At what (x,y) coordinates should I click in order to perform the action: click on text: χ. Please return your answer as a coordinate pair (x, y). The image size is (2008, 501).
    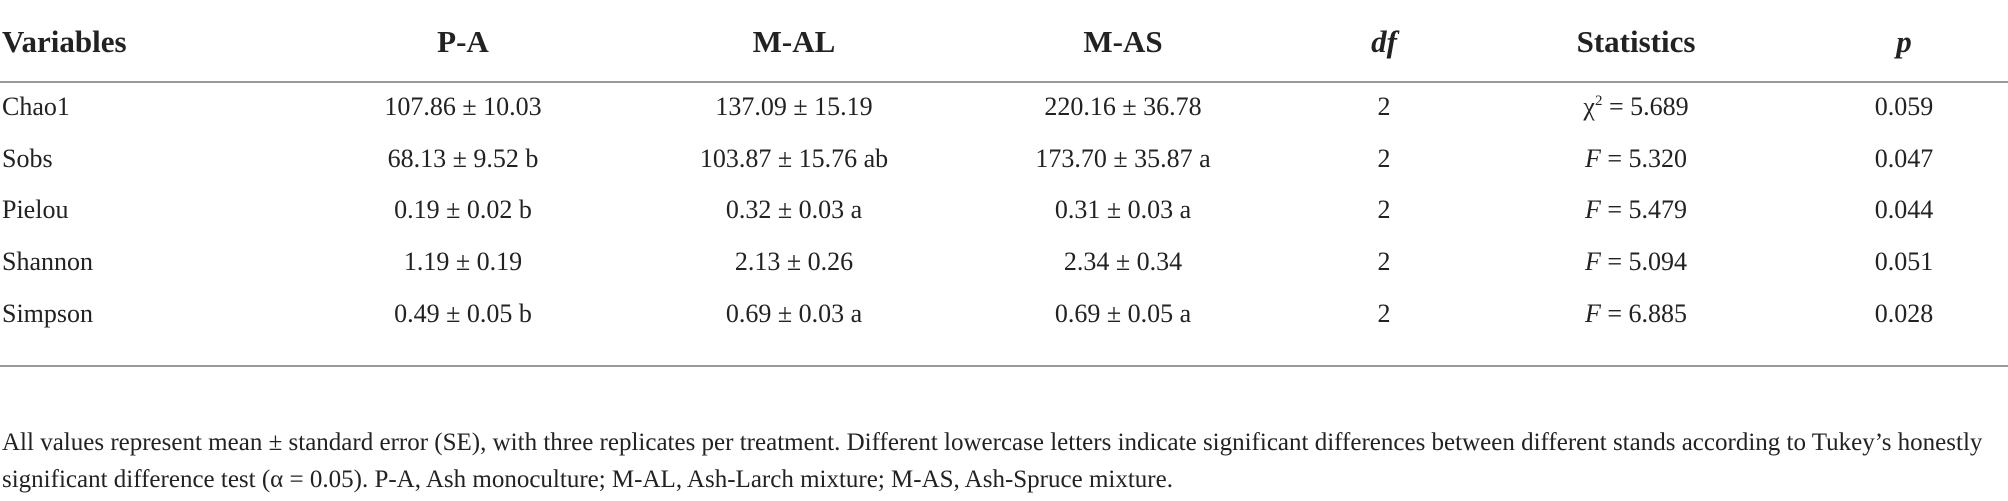
    Looking at the image, I should click on (1589, 106).